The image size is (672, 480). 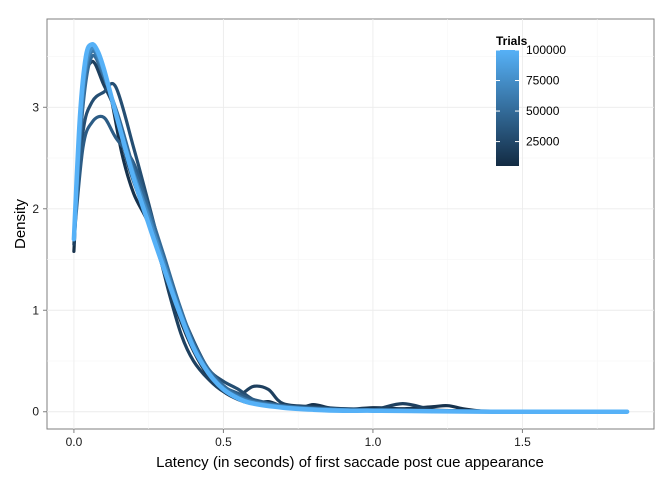 What do you see at coordinates (543, 142) in the screenshot?
I see `colorbar-tick-label: 25000` at bounding box center [543, 142].